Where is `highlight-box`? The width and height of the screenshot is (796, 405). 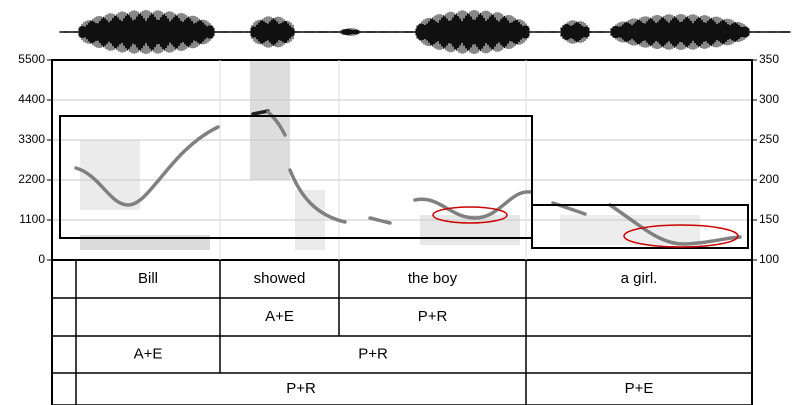 highlight-box is located at coordinates (640, 226).